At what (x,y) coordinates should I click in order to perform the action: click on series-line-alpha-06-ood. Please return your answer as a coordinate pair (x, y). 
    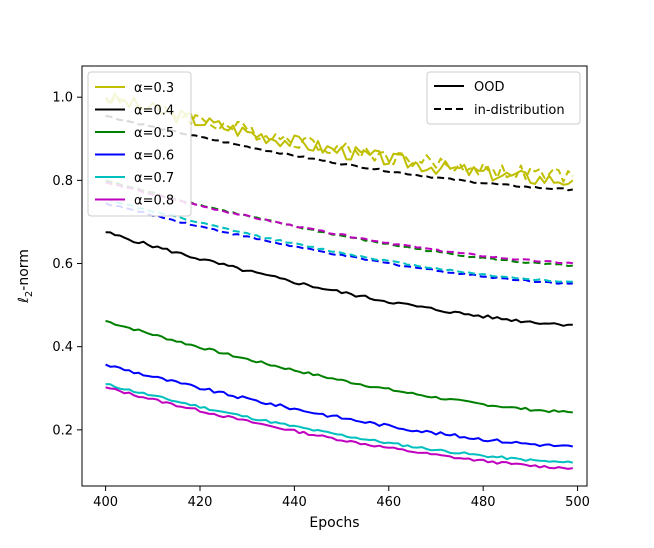
    Looking at the image, I should click on (339, 405).